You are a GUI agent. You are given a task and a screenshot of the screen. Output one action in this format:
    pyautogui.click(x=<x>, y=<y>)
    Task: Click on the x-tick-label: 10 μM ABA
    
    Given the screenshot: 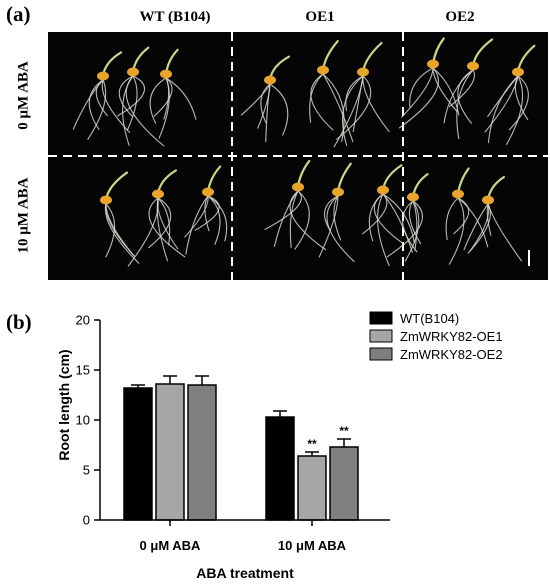 What is the action you would take?
    pyautogui.click(x=312, y=545)
    